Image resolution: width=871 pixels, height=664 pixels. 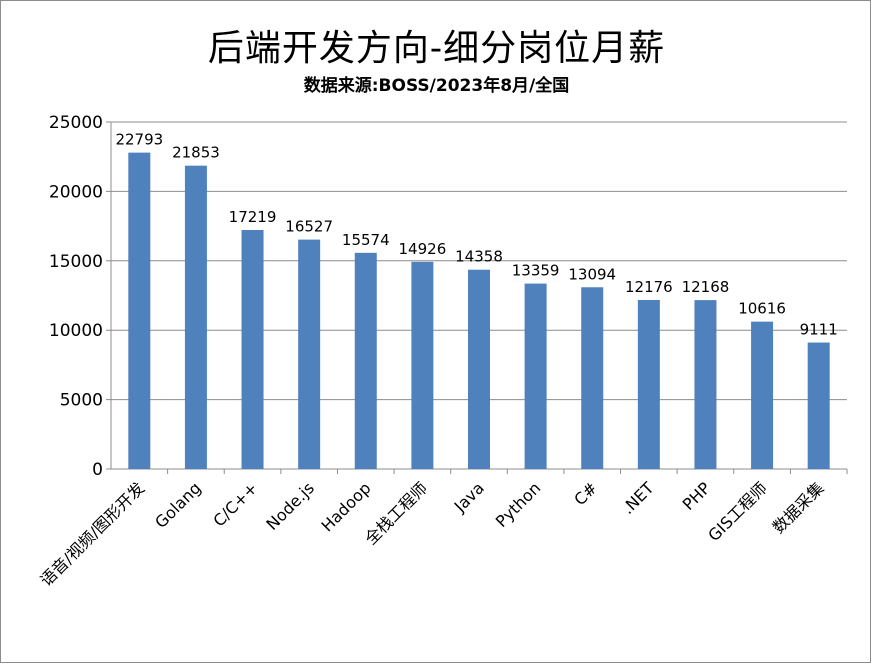 I want to click on category-label: Java, so click(x=469, y=497).